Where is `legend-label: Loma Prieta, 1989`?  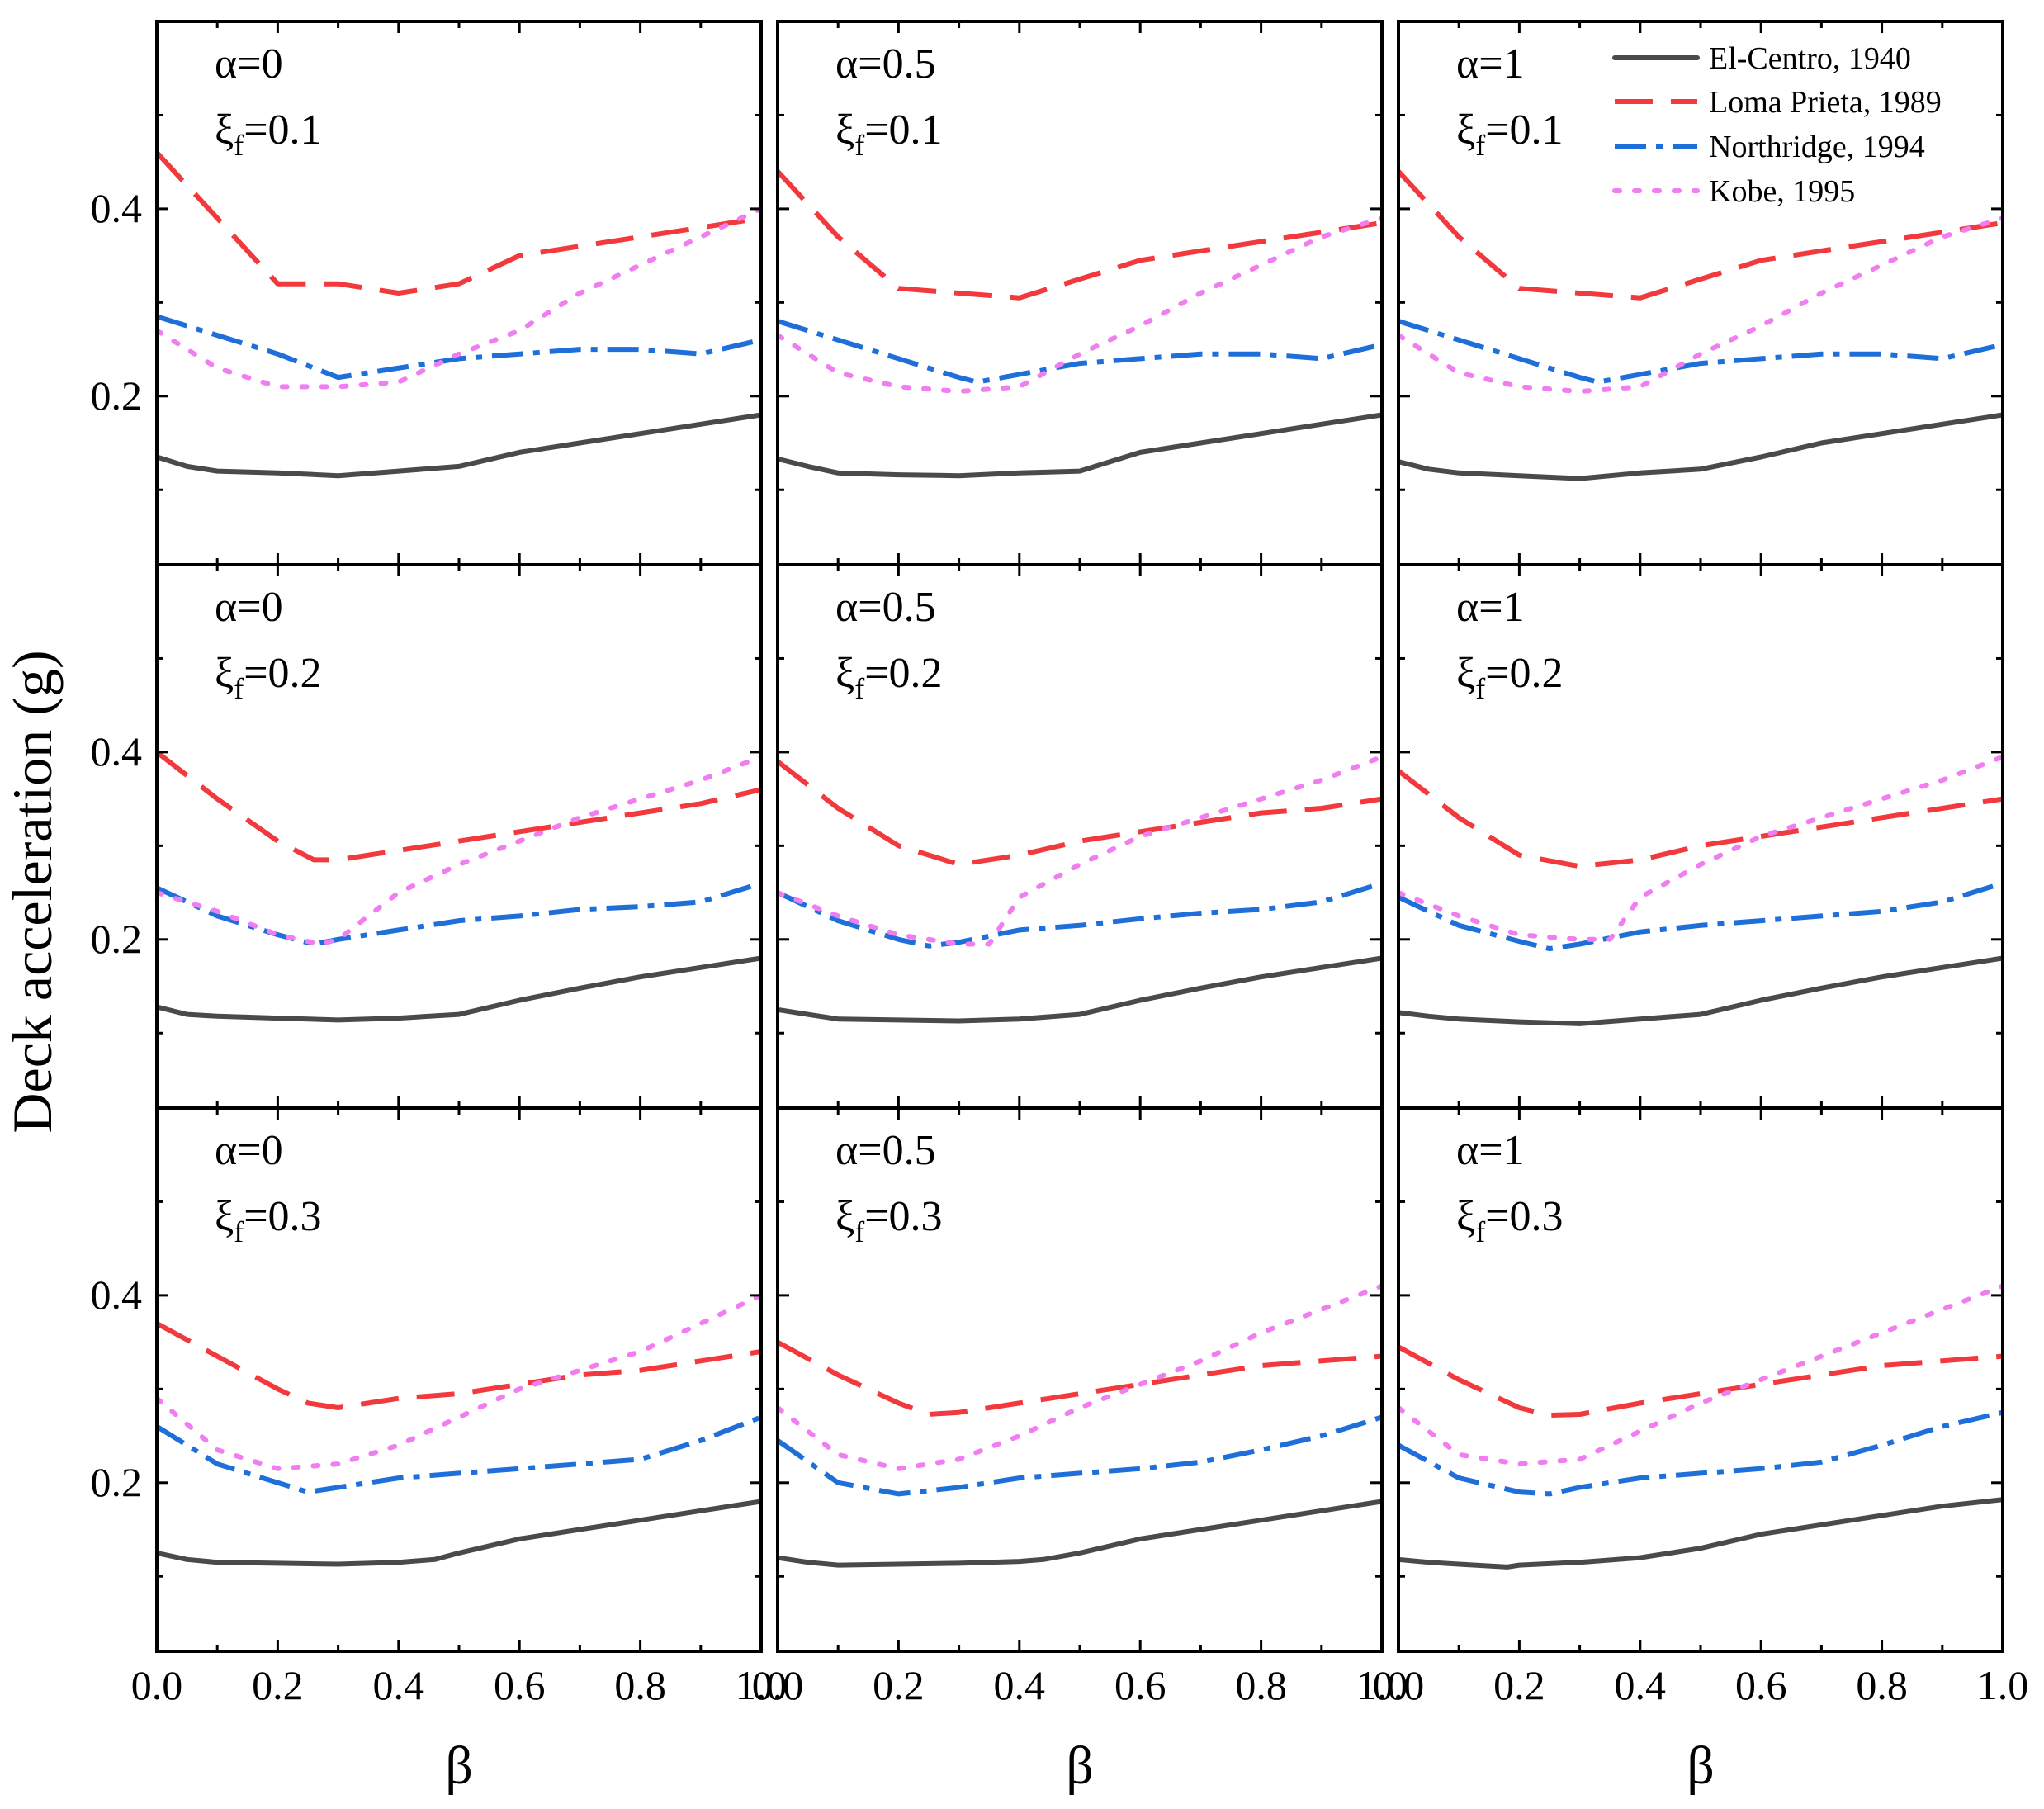
legend-label: Loma Prieta, 1989 is located at coordinates (1825, 102).